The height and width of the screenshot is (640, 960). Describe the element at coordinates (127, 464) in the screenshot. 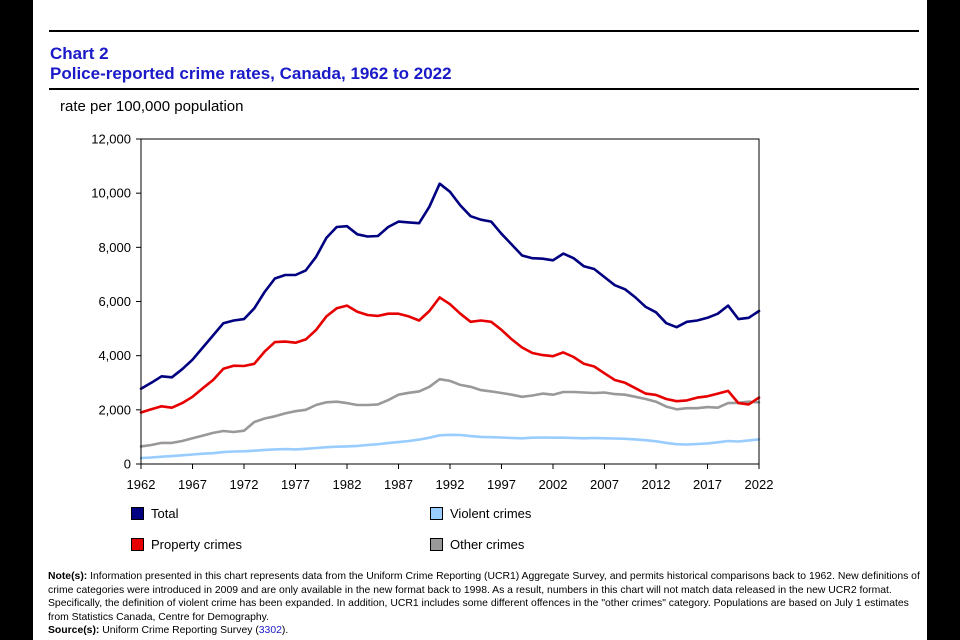

I see `y-tick-label: 0` at that location.